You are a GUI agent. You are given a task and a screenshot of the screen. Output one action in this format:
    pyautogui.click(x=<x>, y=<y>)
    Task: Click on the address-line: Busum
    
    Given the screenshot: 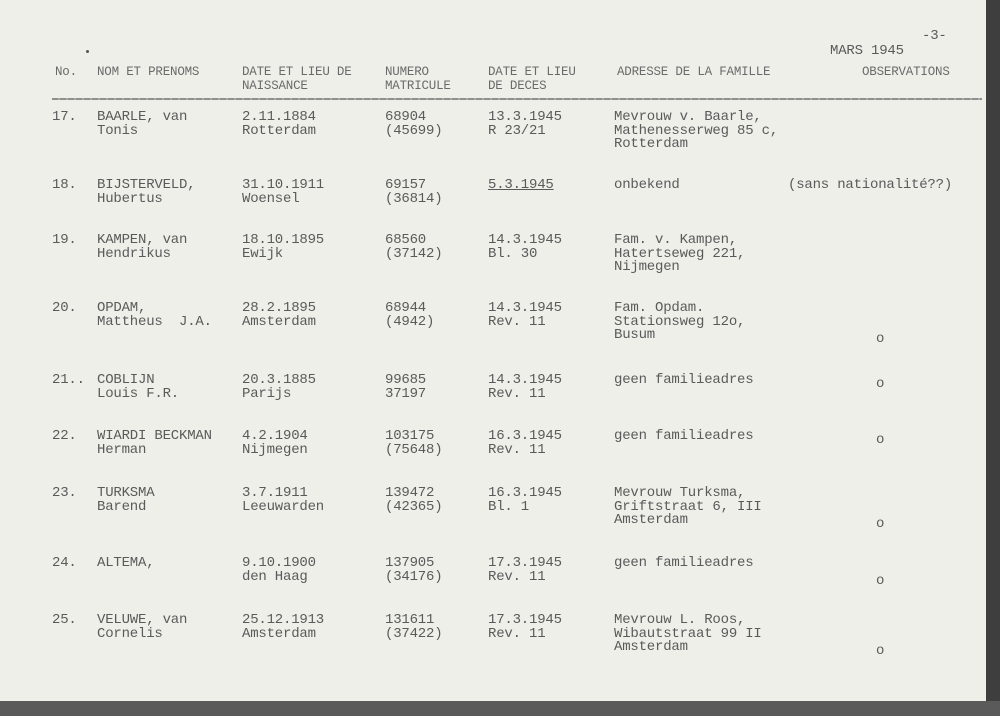 What is the action you would take?
    pyautogui.click(x=635, y=335)
    